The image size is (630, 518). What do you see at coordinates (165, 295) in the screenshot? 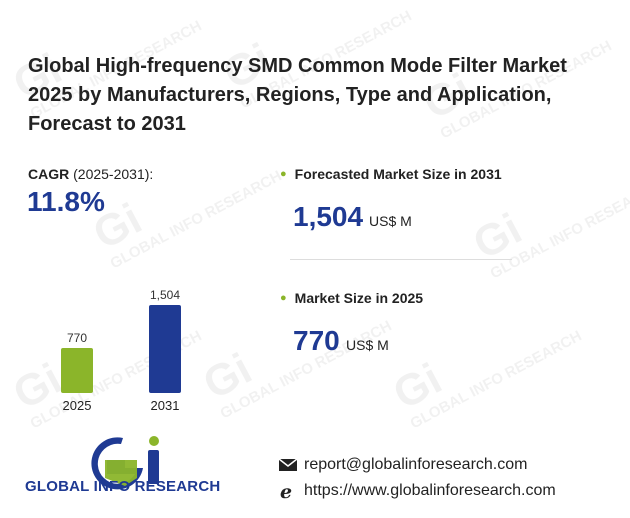
I see `data-label-2031: 1,504` at bounding box center [165, 295].